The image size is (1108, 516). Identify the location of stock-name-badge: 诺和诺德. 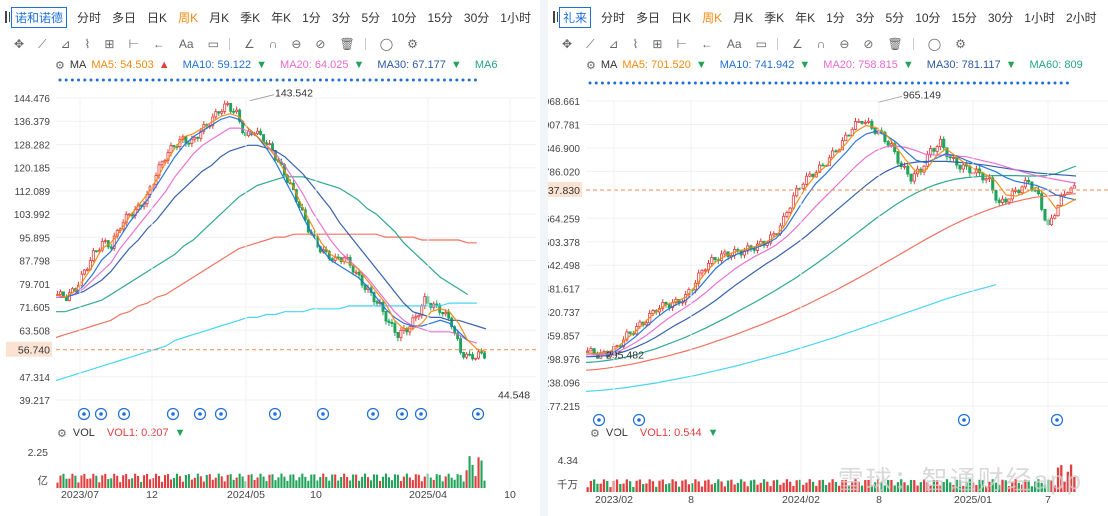
(39, 17).